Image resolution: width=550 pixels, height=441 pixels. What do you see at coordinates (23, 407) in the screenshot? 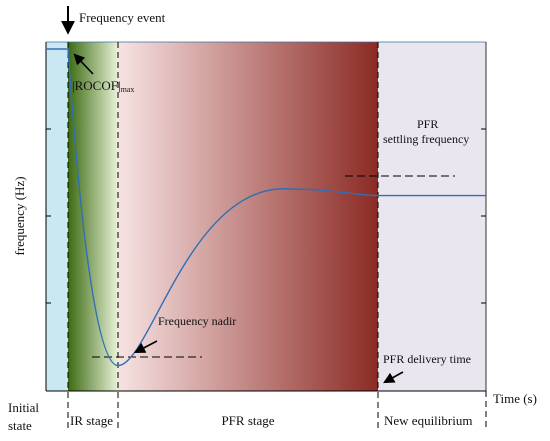
I see `stage-label-initial-line1: Initial` at bounding box center [23, 407].